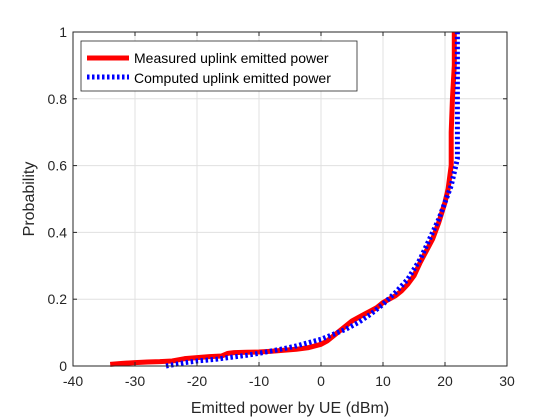 The image size is (560, 420). Describe the element at coordinates (29, 199) in the screenshot. I see `y-axis-label: Probability` at that location.